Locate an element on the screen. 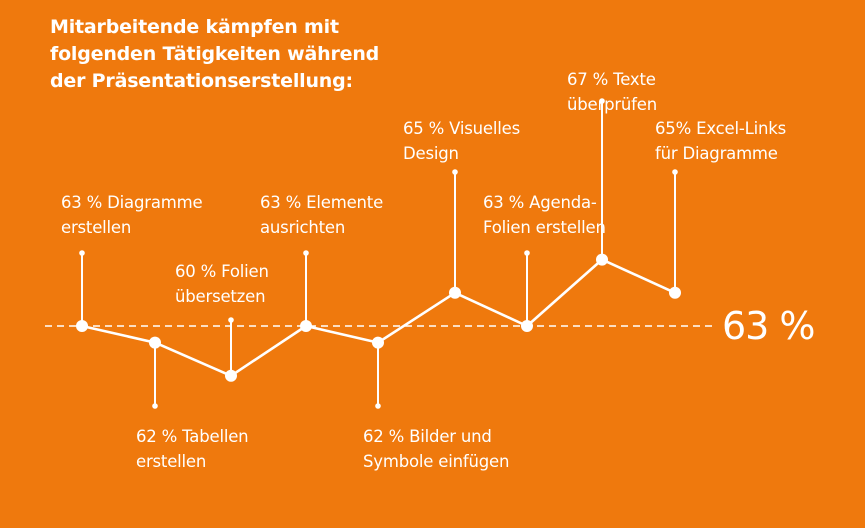 Image resolution: width=865 pixels, height=528 pixels. data-label-line: überprüfen is located at coordinates (612, 104).